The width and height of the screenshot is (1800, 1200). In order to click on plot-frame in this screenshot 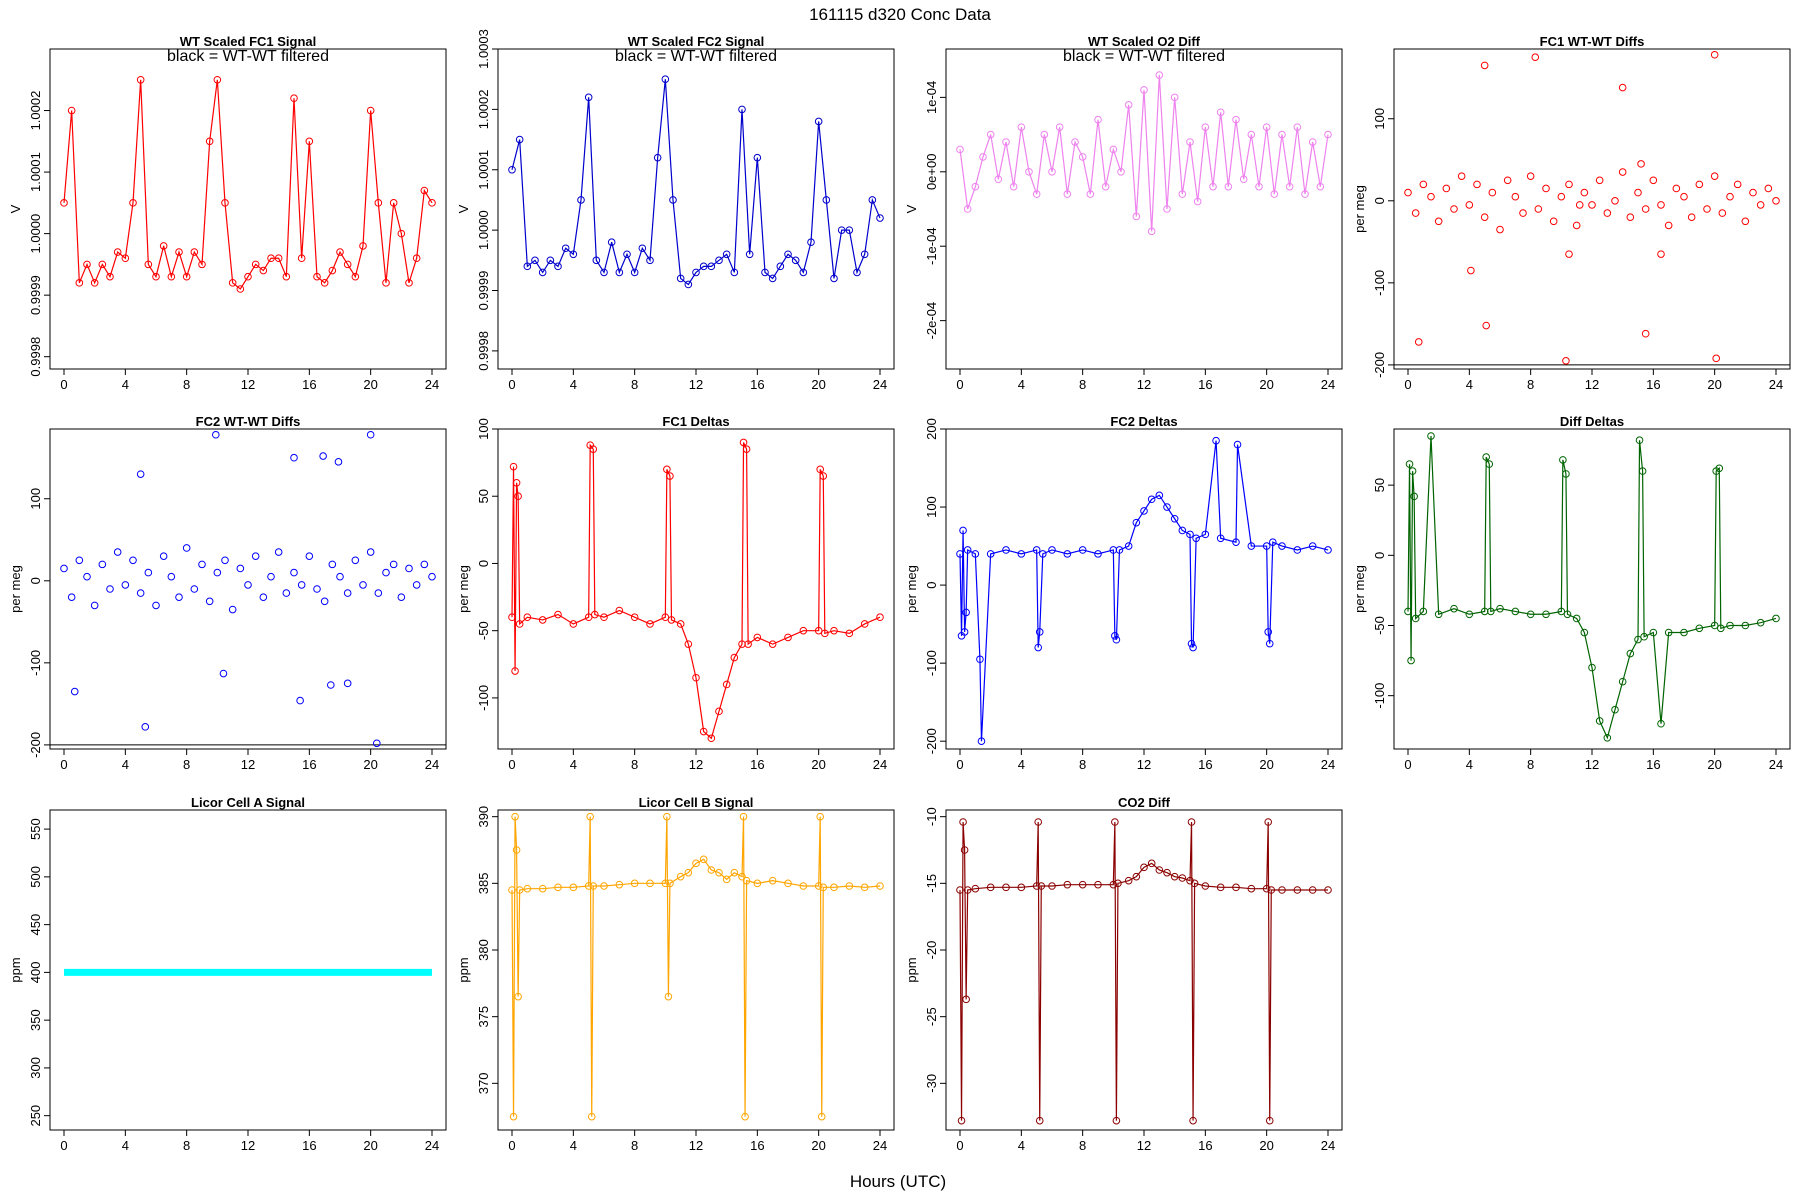, I will do `click(1144, 589)`.